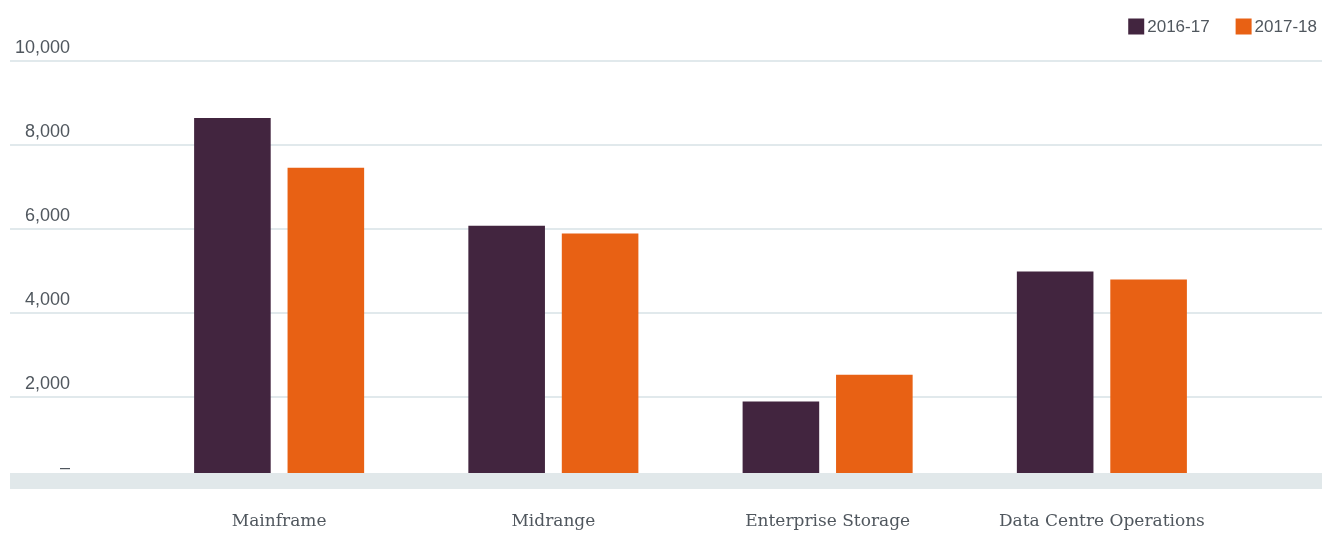 Image resolution: width=1338 pixels, height=534 pixels. What do you see at coordinates (1285, 26) in the screenshot?
I see `legend-label: 2017-18` at bounding box center [1285, 26].